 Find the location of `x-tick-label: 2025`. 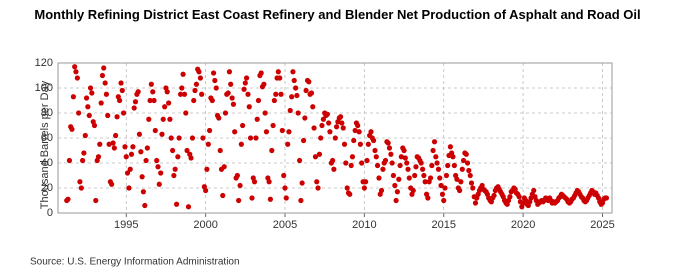

x-tick-label: 2025 is located at coordinates (602, 225).